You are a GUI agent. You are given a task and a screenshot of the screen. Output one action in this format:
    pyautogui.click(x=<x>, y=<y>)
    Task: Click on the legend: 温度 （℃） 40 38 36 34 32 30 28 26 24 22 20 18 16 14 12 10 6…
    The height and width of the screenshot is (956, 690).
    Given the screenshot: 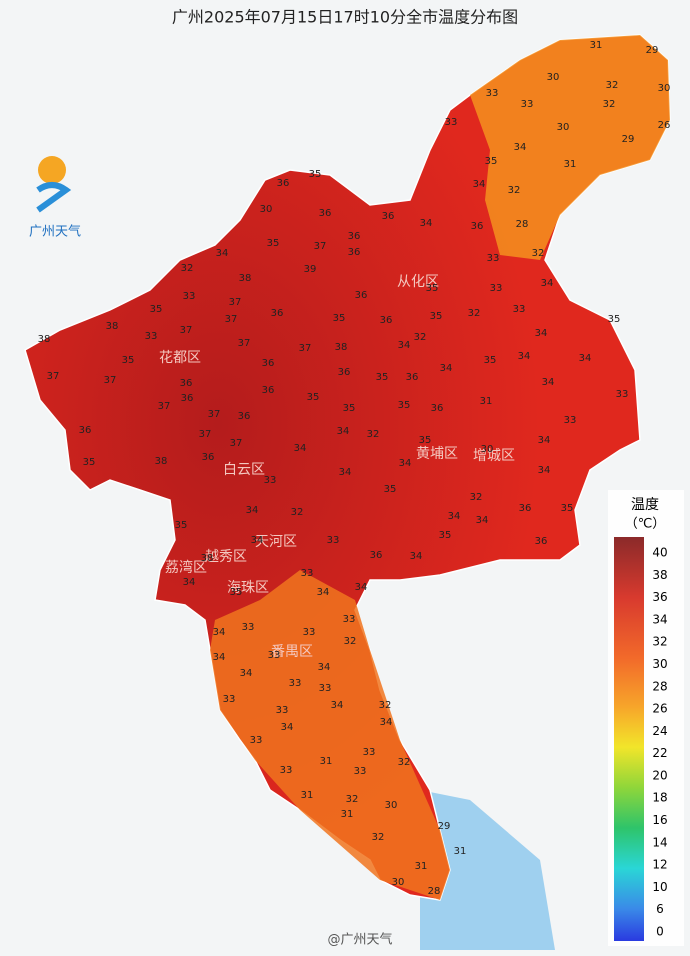 What is the action you would take?
    pyautogui.click(x=646, y=718)
    